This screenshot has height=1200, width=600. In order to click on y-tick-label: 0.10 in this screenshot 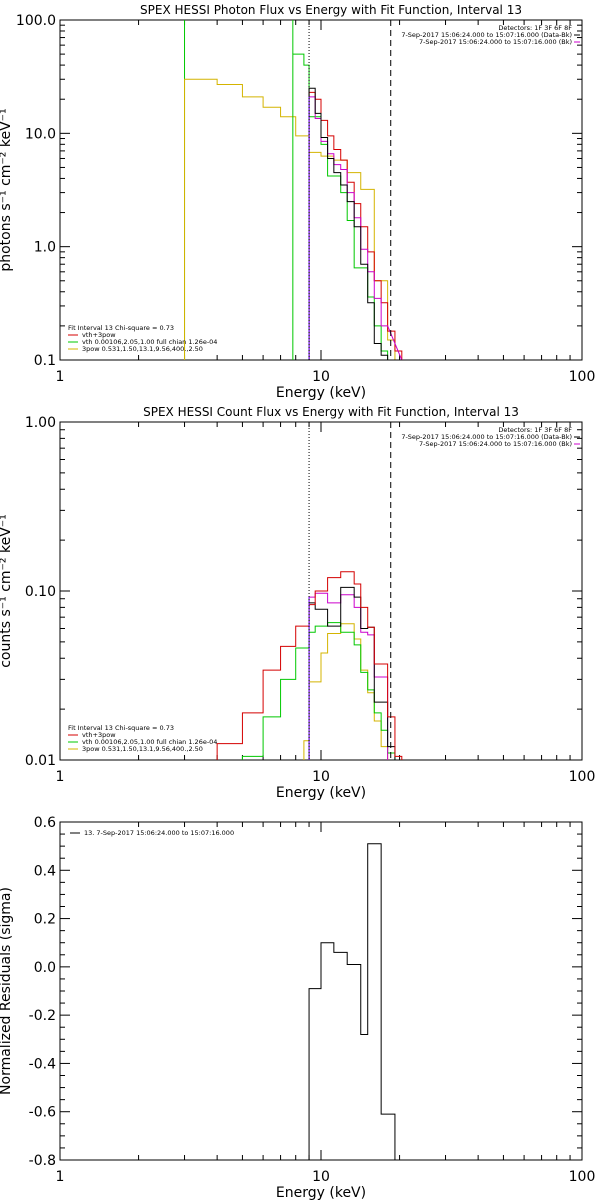, I will do `click(40, 592)`.